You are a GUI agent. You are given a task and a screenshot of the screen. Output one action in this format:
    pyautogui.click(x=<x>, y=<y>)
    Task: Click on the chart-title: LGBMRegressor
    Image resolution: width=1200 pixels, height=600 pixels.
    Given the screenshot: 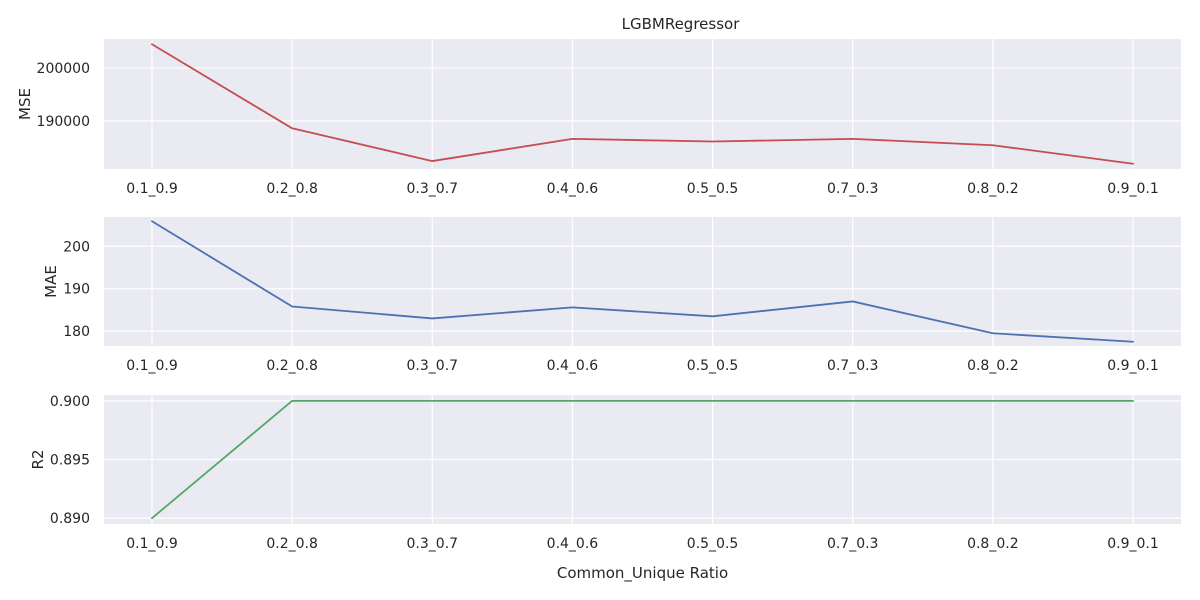 What is the action you would take?
    pyautogui.click(x=681, y=24)
    